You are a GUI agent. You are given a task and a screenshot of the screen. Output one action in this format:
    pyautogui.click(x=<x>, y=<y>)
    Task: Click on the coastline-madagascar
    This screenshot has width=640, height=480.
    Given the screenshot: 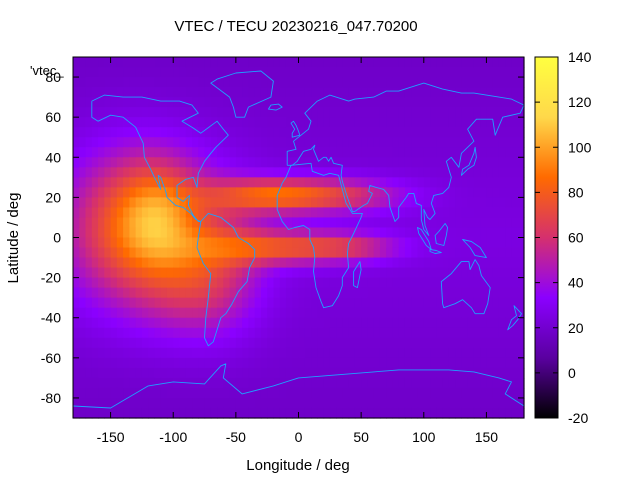 What is the action you would take?
    pyautogui.click(x=357, y=275)
    